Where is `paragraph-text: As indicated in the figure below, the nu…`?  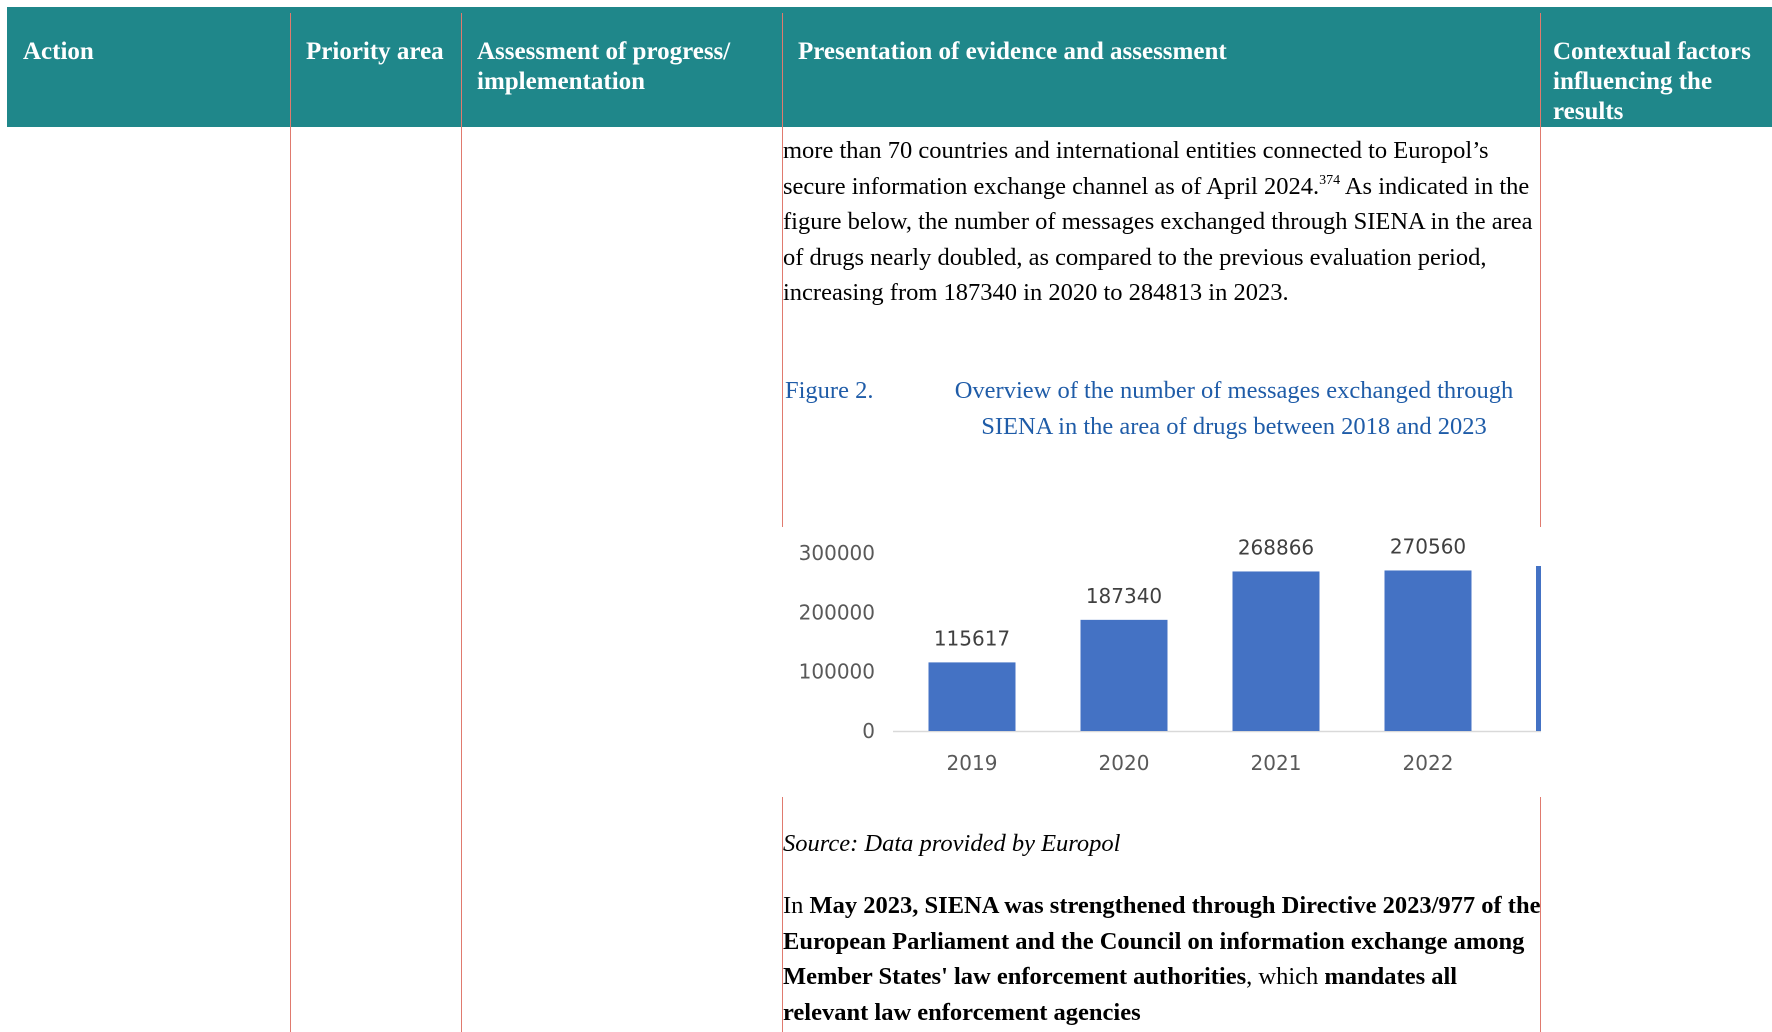 paragraph-text: As indicated in the figure below, the nu… is located at coordinates (1158, 239).